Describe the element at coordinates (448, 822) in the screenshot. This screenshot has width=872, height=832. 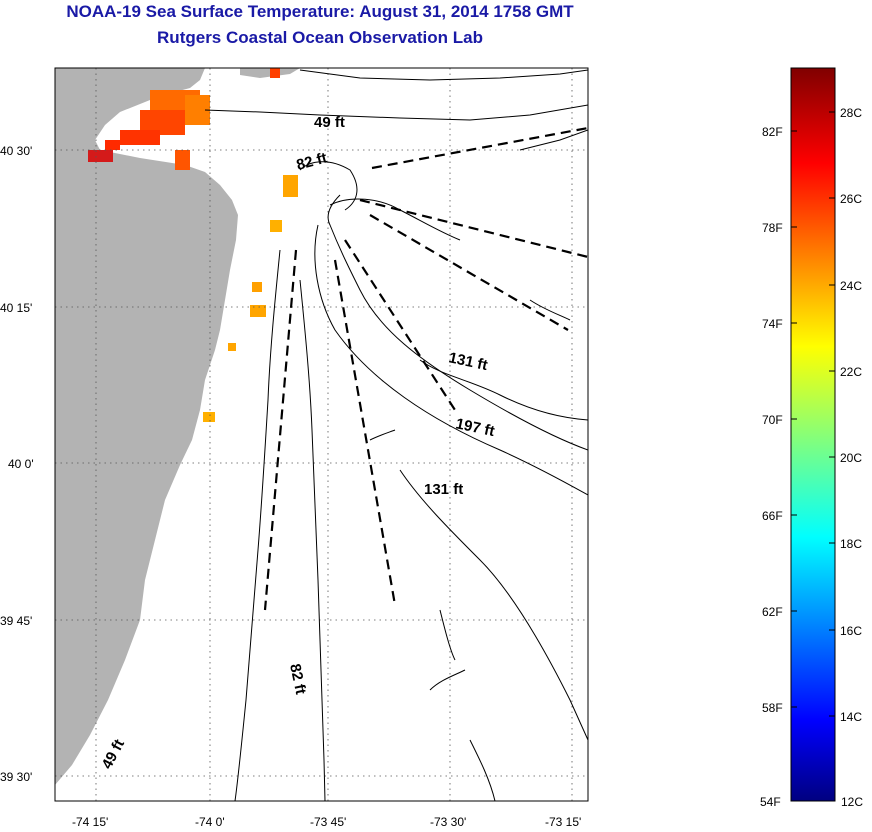
I see `lon-label-73-30: -73 30'` at that location.